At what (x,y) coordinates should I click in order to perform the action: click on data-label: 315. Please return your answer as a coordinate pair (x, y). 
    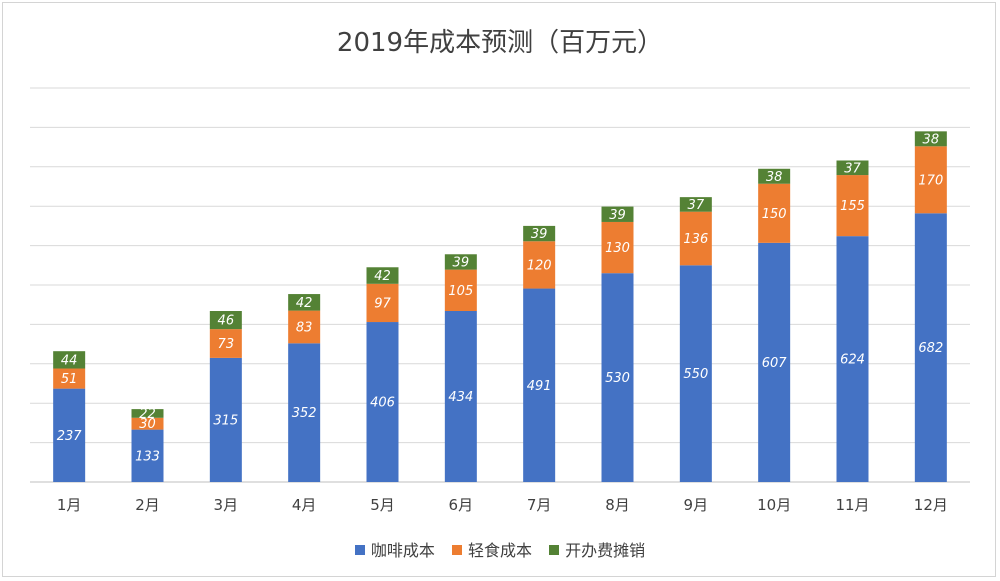
    Looking at the image, I should click on (225, 420).